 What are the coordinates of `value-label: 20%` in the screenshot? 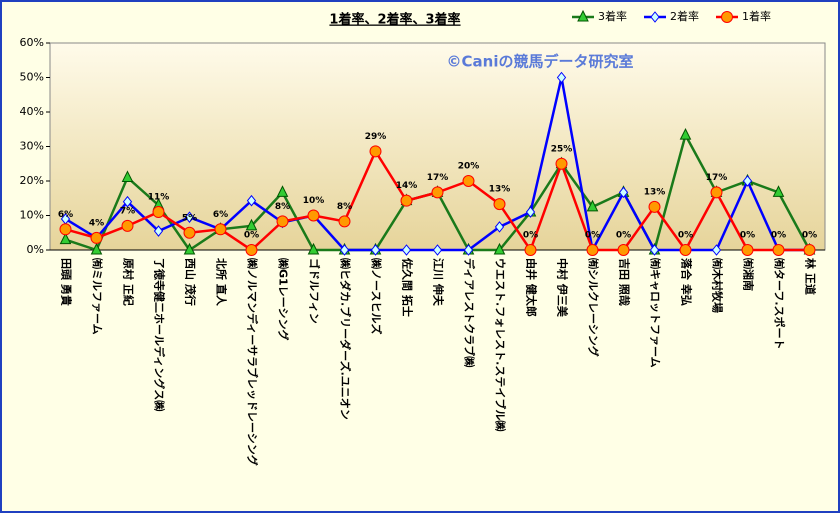 It's located at (469, 167).